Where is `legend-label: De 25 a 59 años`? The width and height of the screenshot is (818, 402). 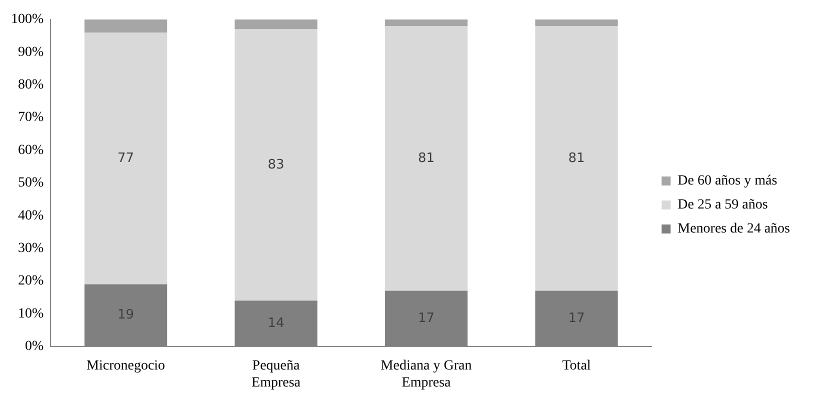
legend-label: De 25 a 59 años is located at coordinates (723, 205).